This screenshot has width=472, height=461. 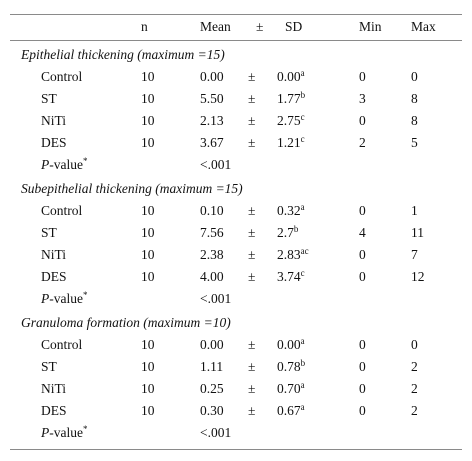 I want to click on cell: 12, so click(x=418, y=276).